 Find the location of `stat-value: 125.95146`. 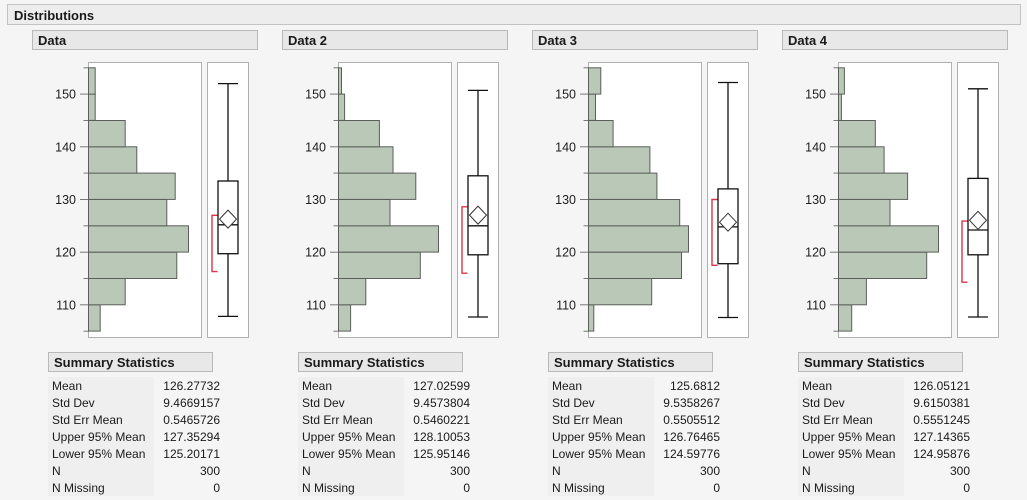

stat-value: 125.95146 is located at coordinates (441, 453).